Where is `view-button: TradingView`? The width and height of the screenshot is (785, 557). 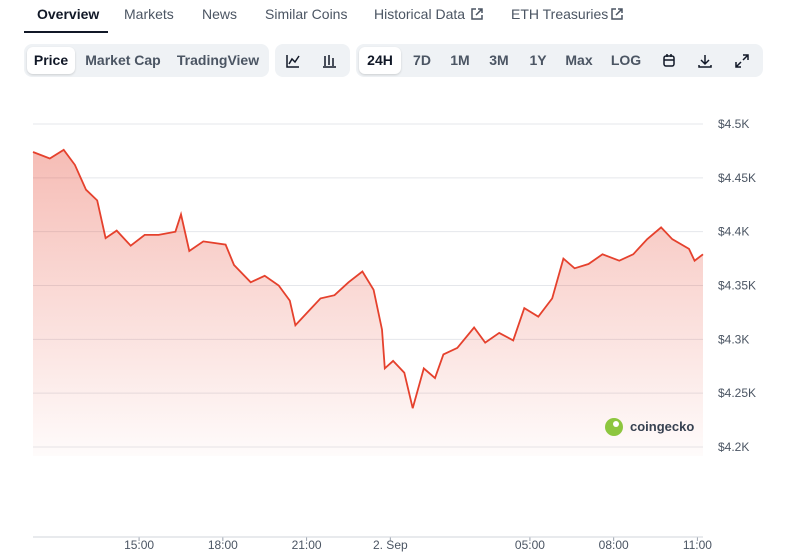
view-button: TradingView is located at coordinates (218, 60).